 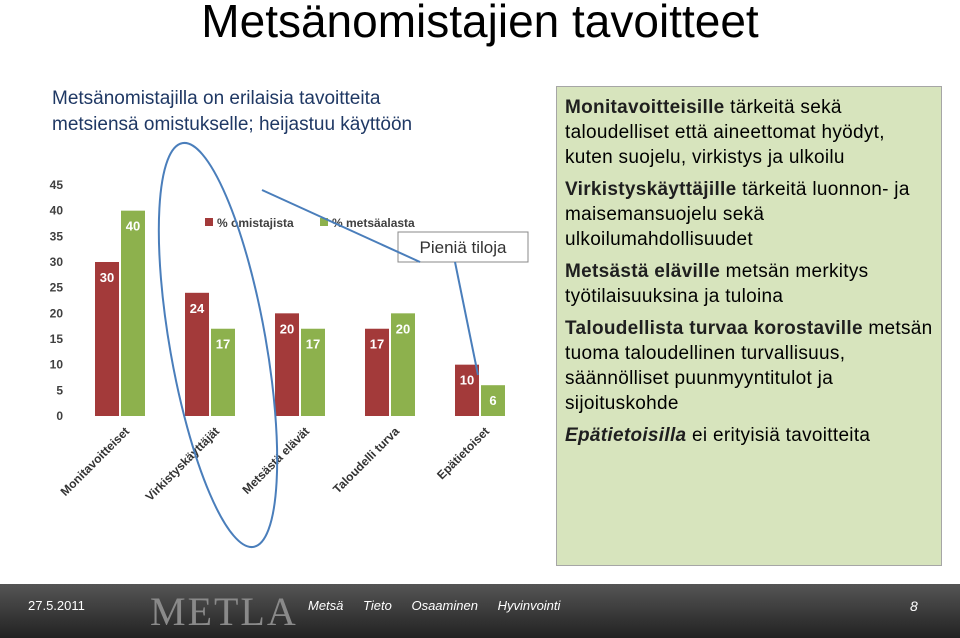 I want to click on value-label: 6, so click(x=492, y=400).